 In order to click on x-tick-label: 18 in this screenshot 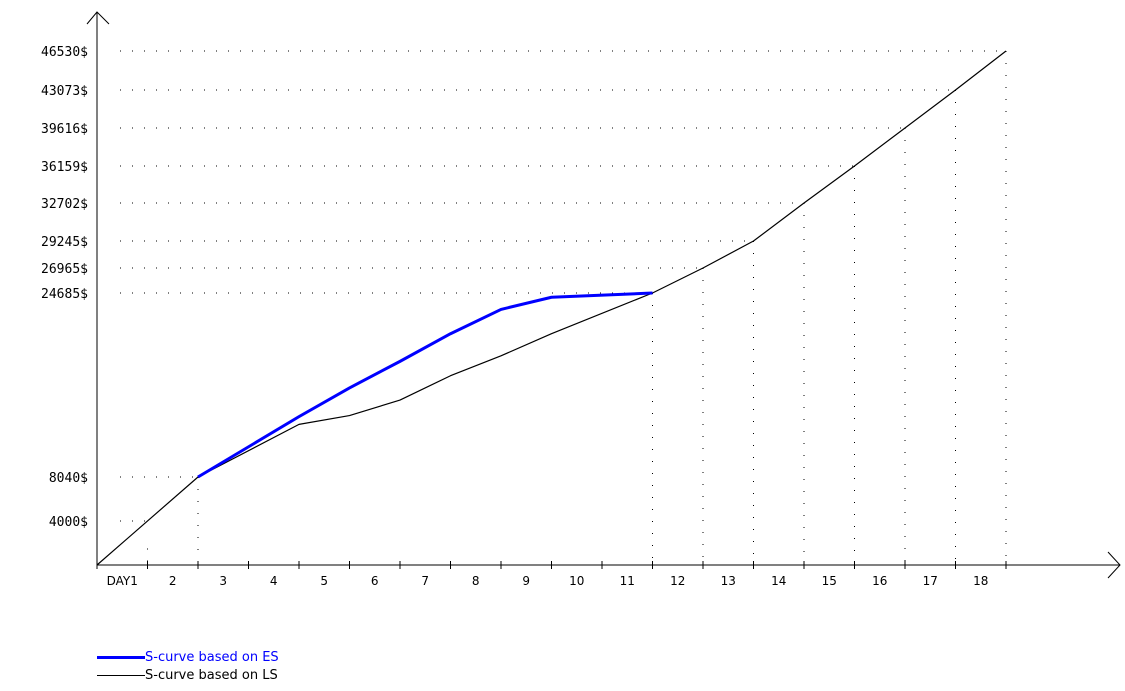, I will do `click(980, 581)`.